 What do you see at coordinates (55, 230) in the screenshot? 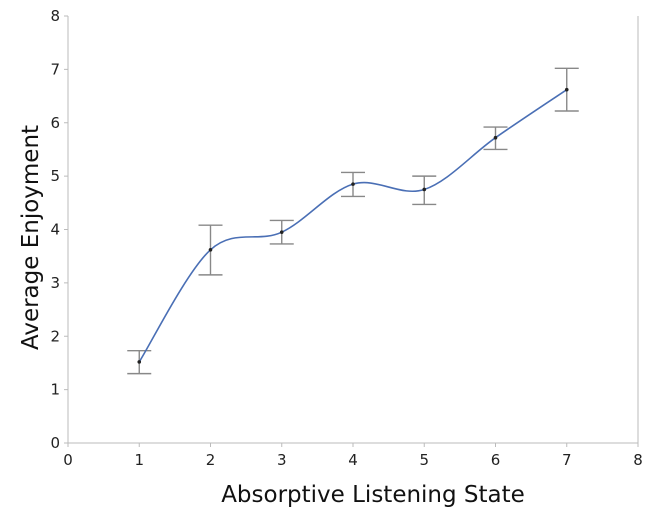
I see `y-tick-label: 4` at bounding box center [55, 230].